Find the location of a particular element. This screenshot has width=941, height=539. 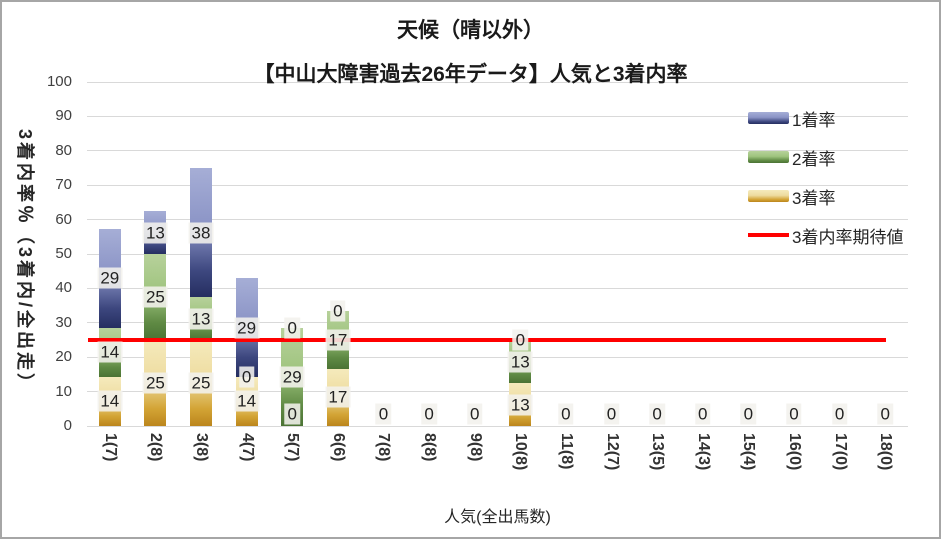

legend-swatch-1st-place-icon is located at coordinates (768, 118).